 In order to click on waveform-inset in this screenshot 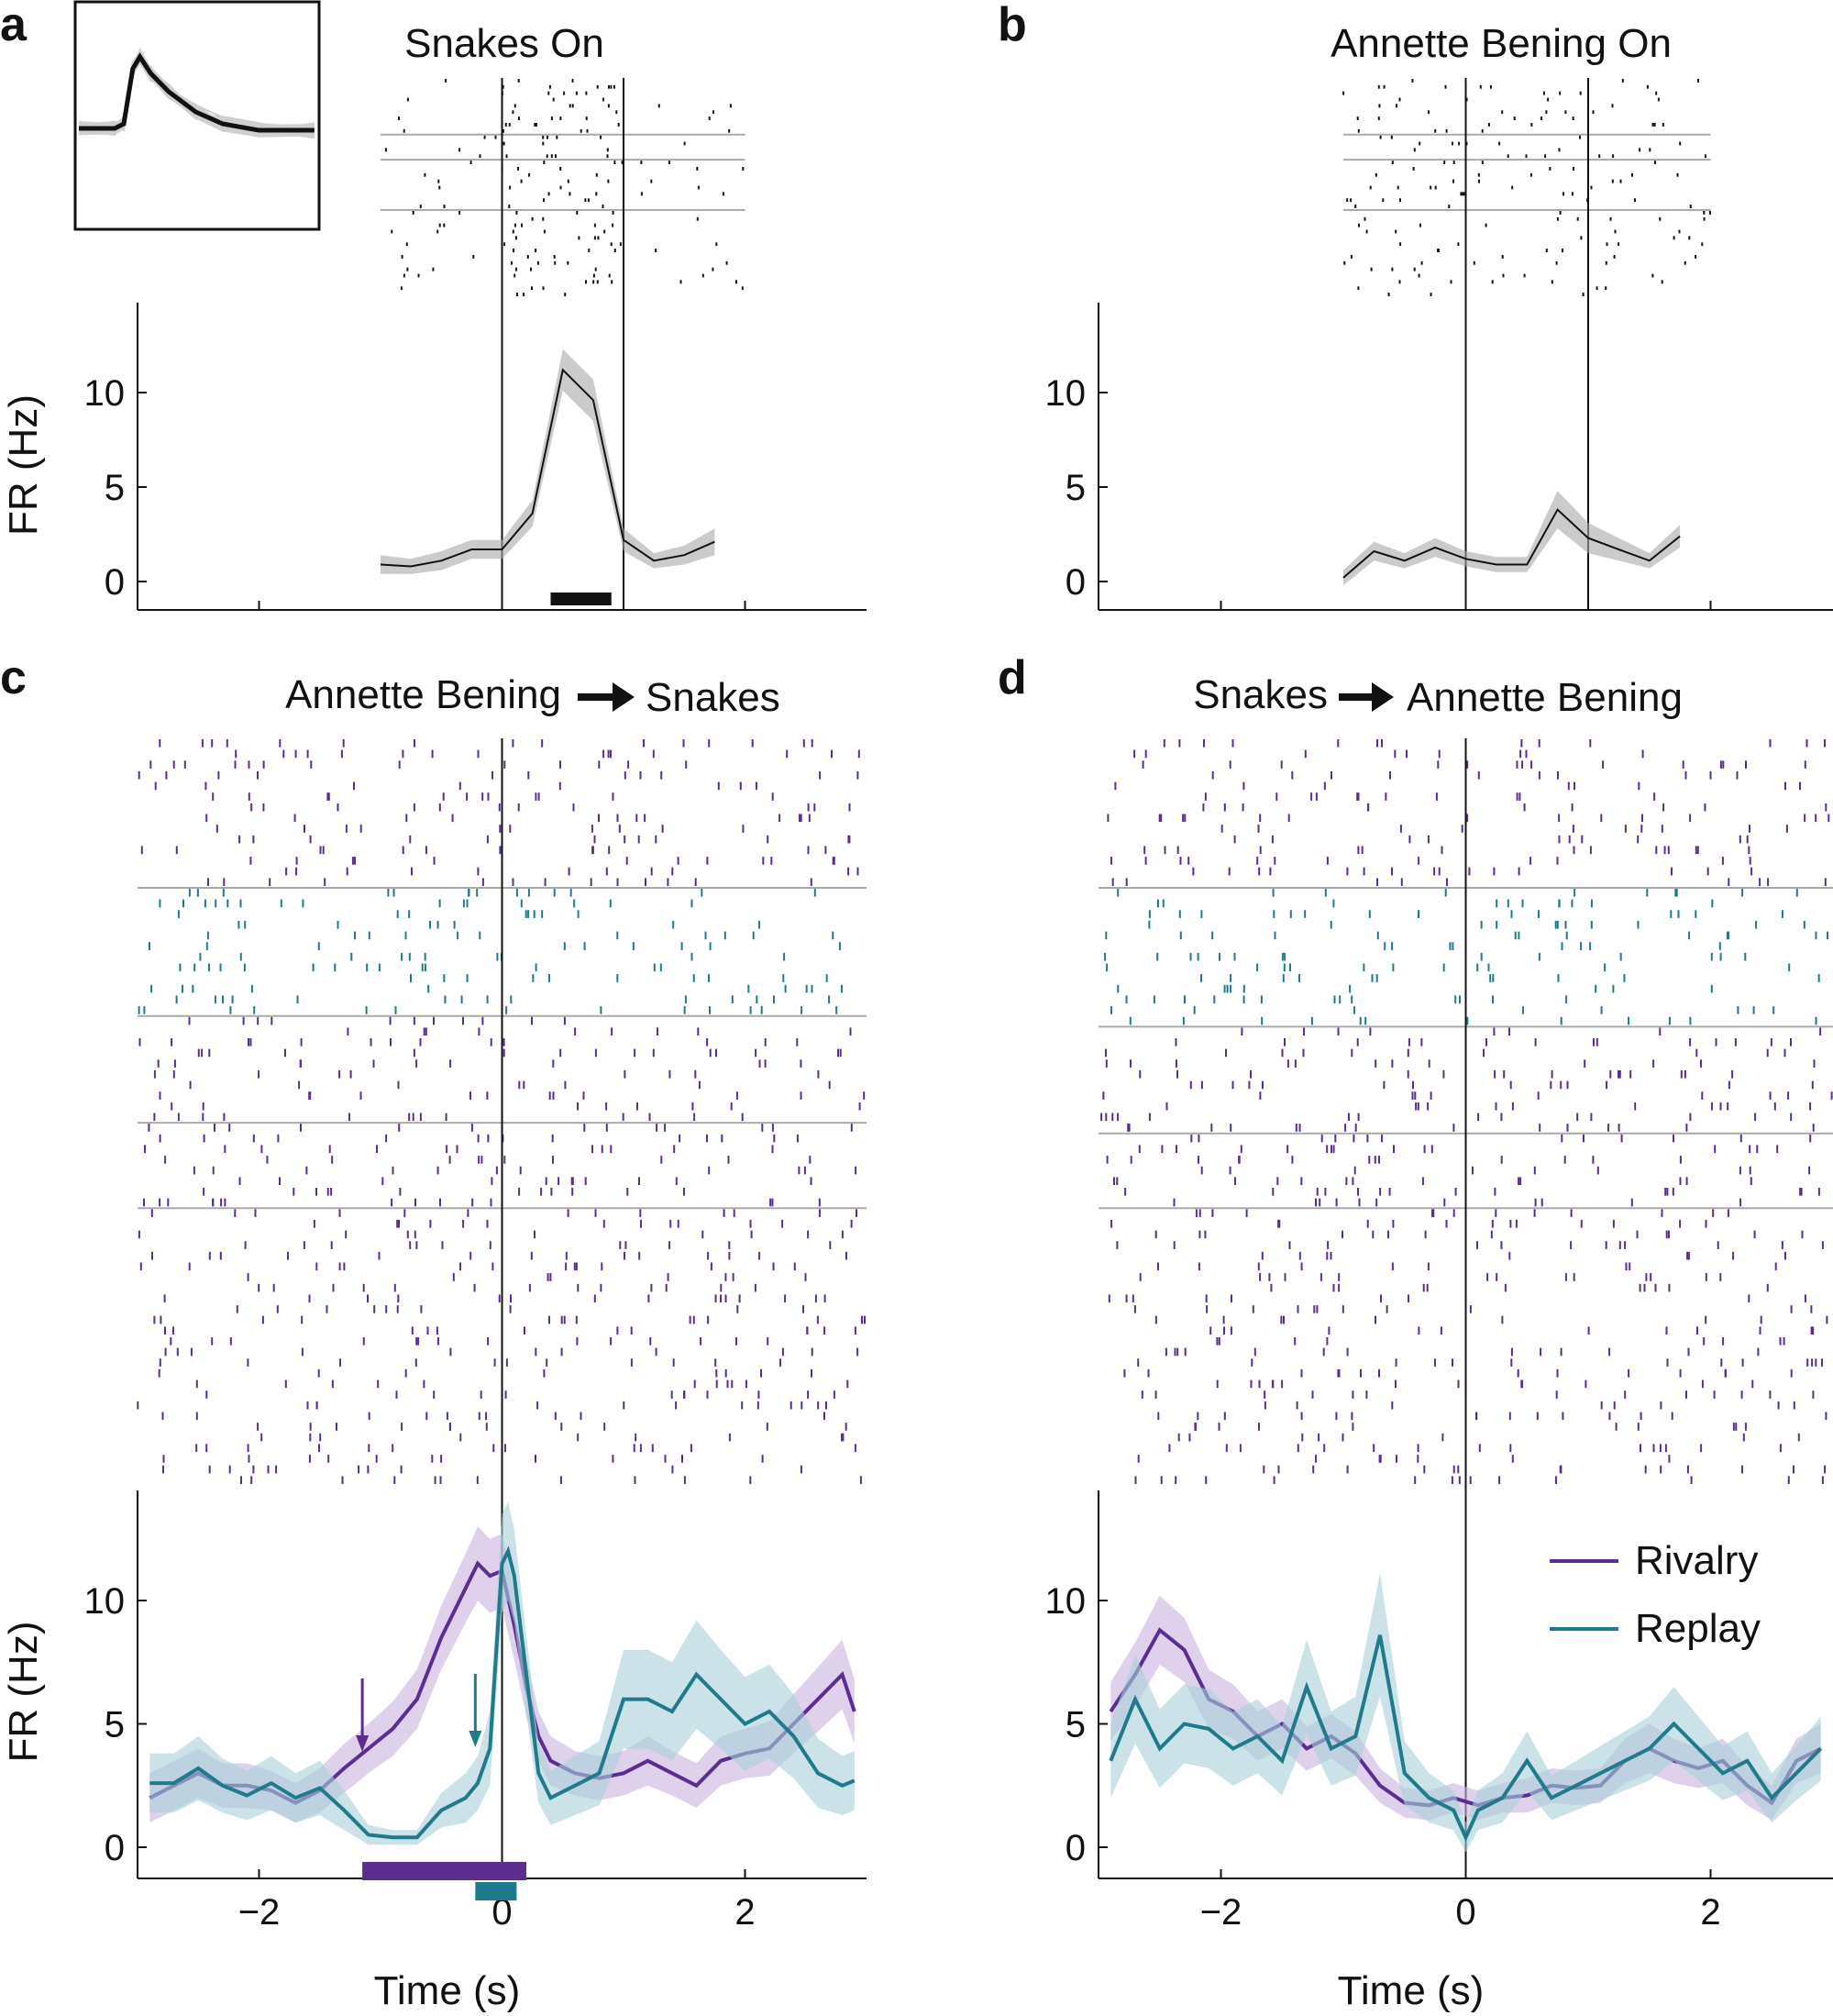, I will do `click(196, 92)`.